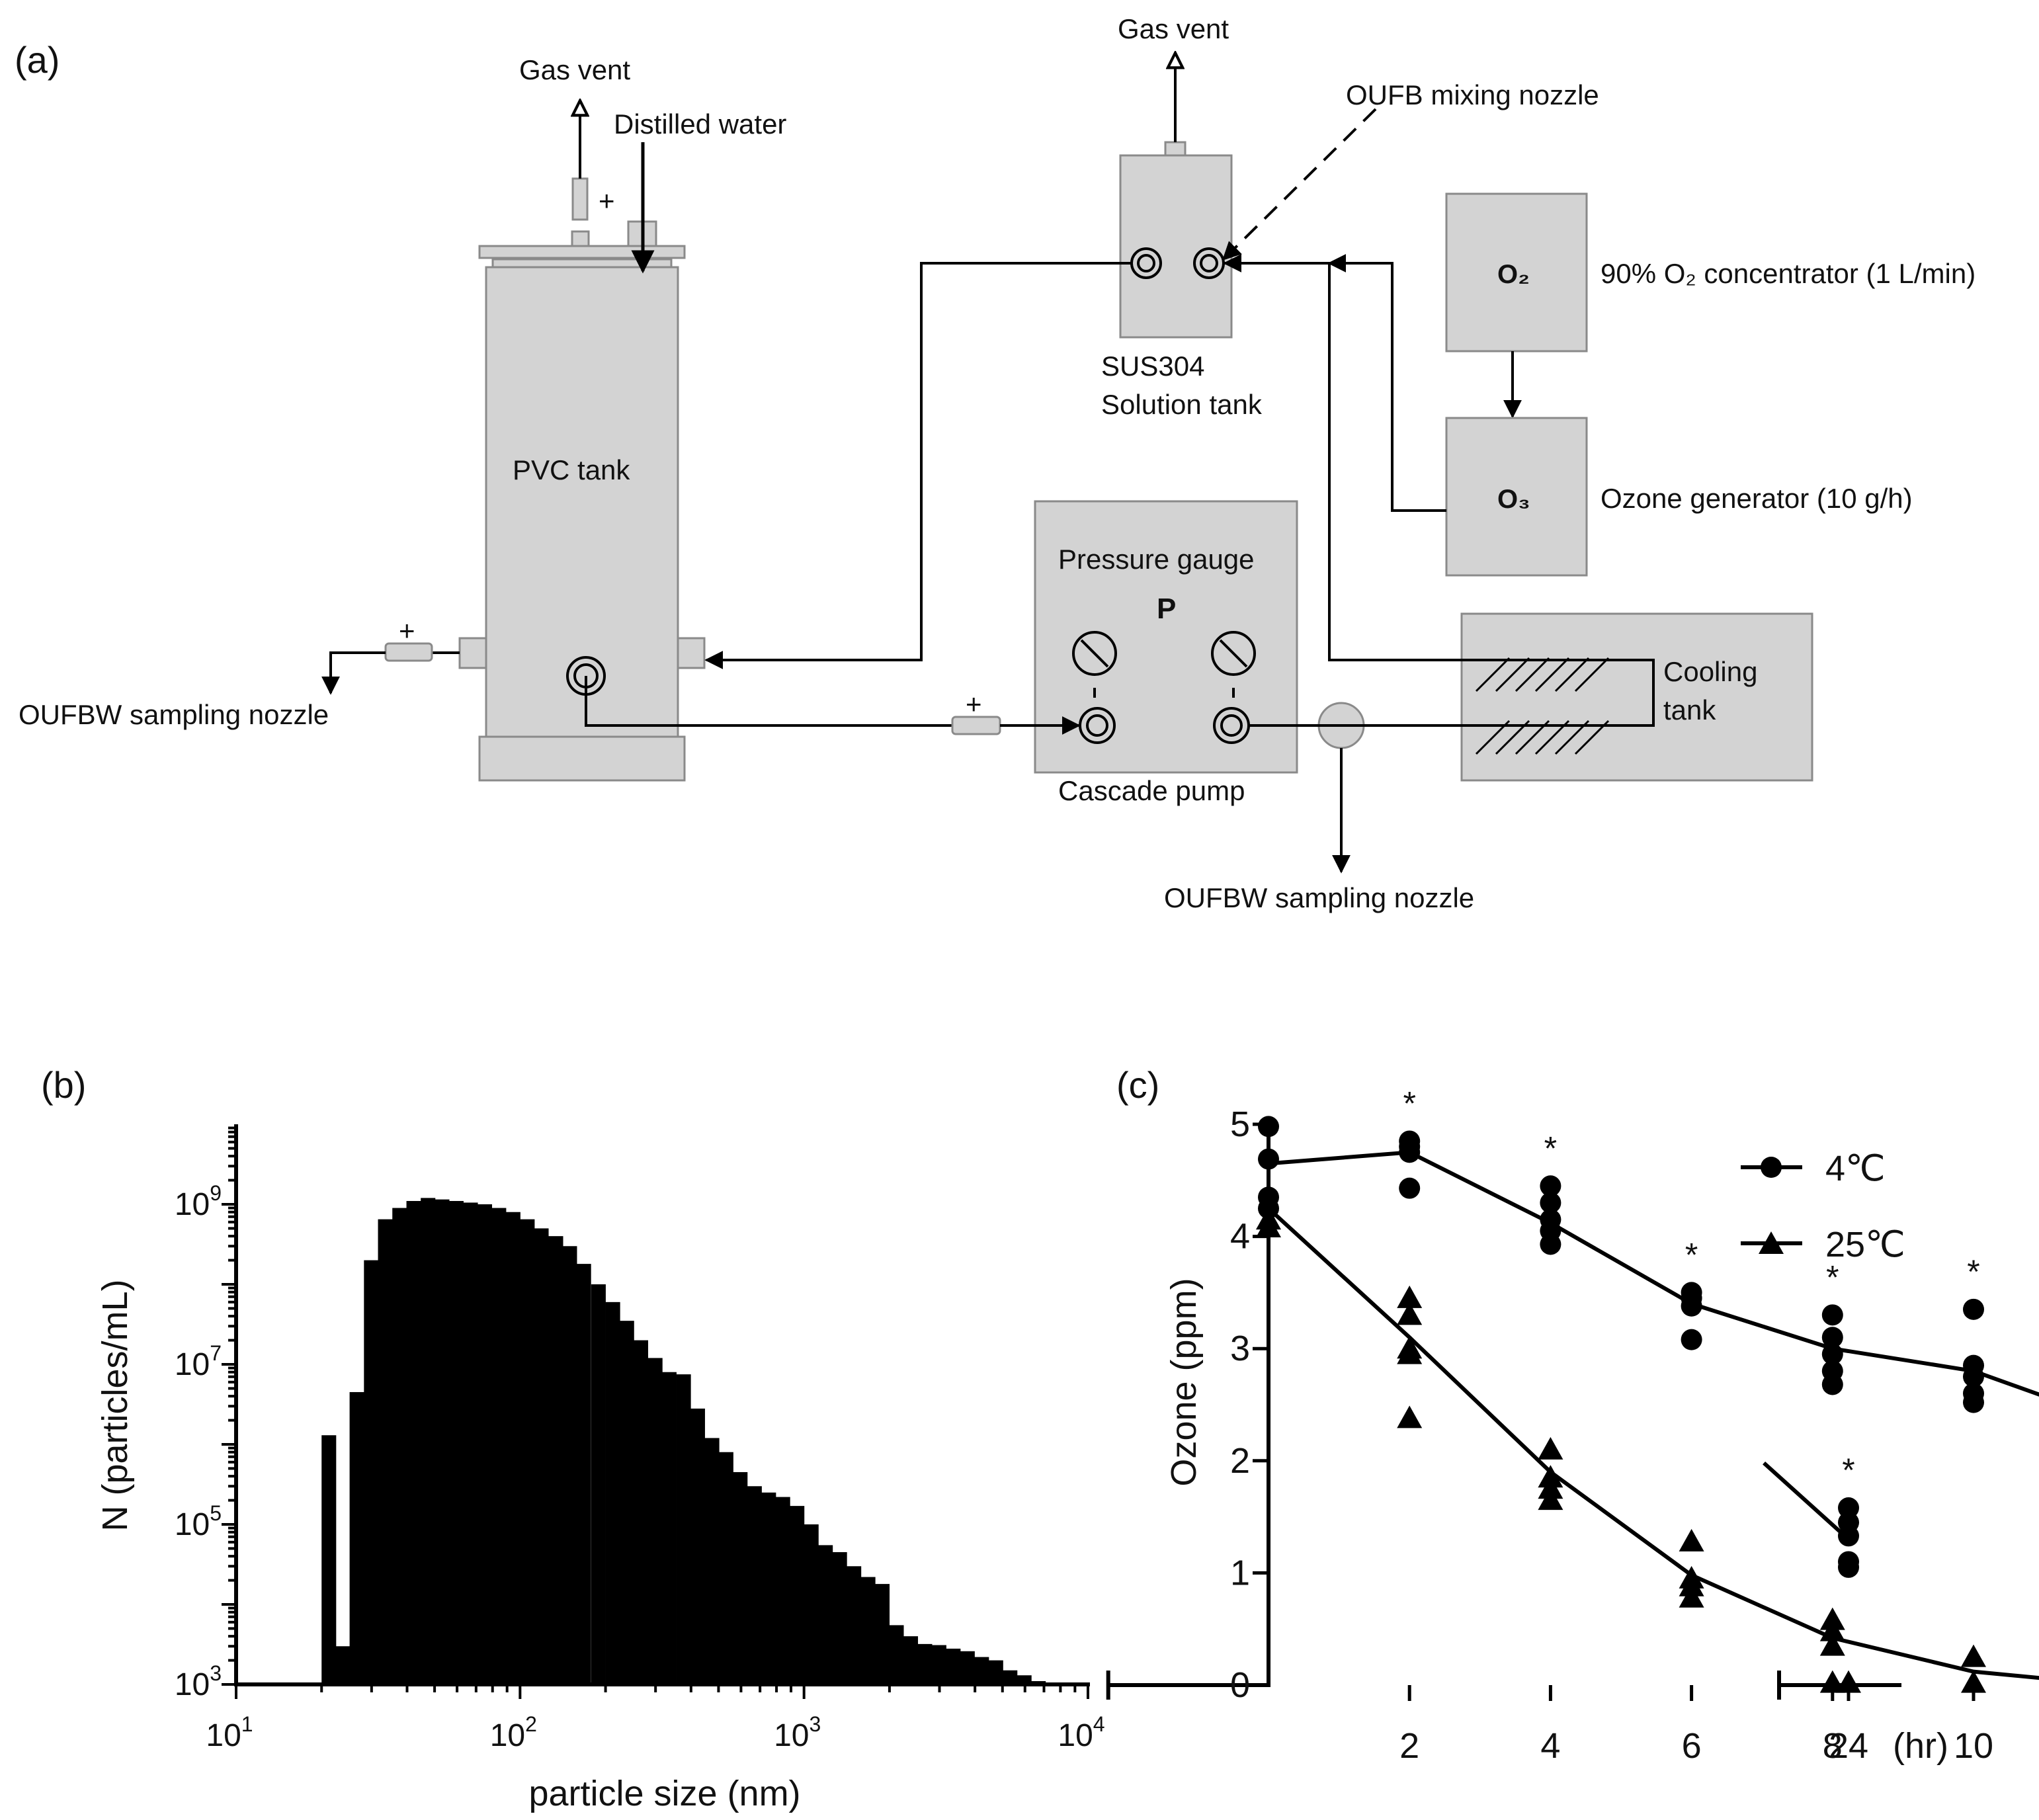  I want to click on o2-symbol: O₂, so click(1513, 274).